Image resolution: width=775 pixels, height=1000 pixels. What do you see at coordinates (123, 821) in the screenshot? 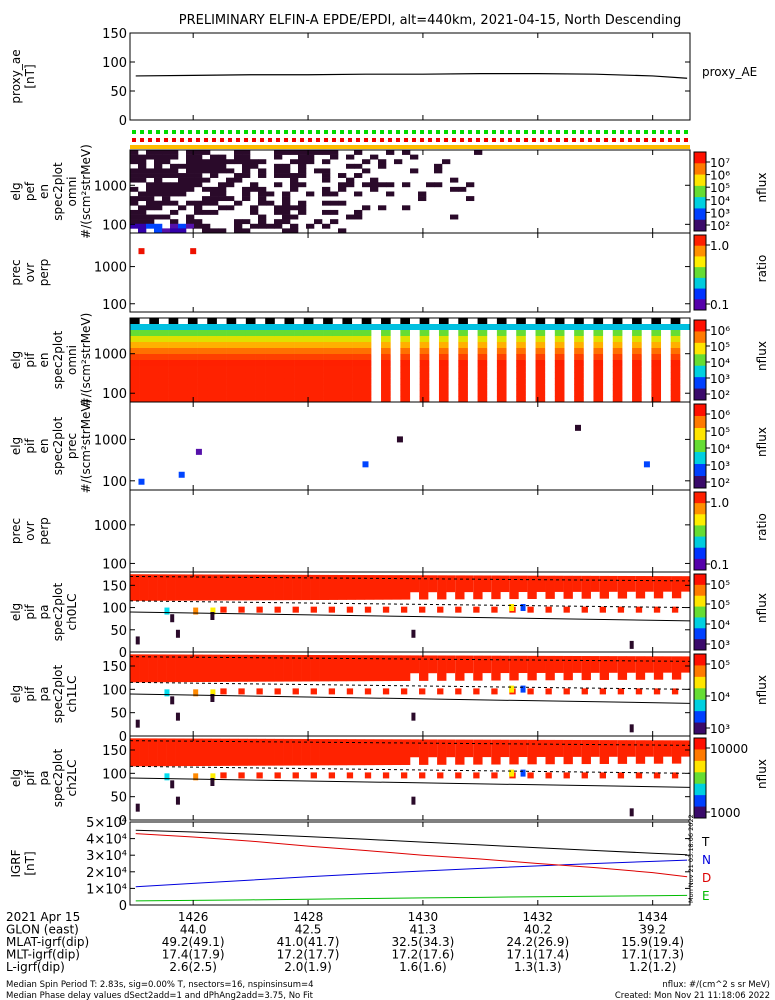
I see `y-tick-label: 0` at bounding box center [123, 821].